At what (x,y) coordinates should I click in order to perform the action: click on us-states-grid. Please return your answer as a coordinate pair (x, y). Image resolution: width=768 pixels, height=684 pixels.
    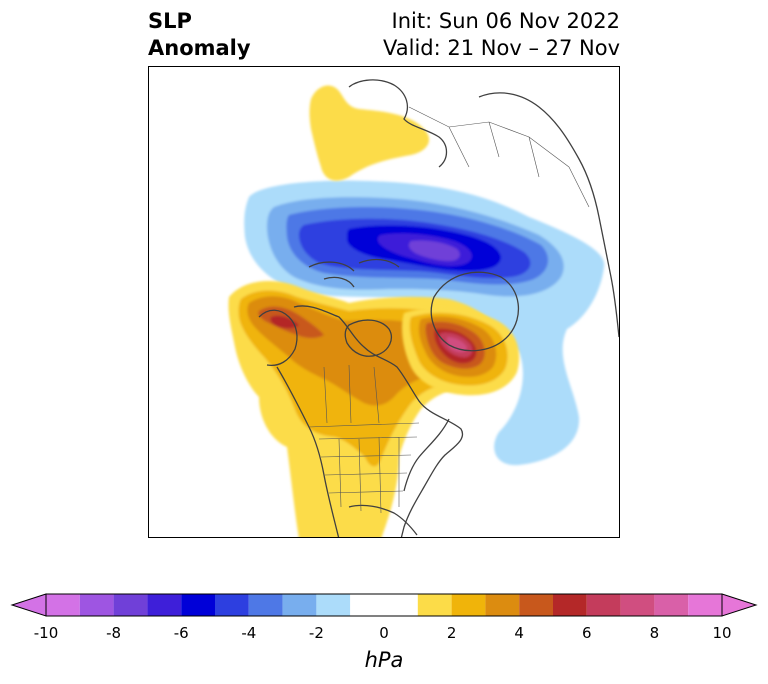
    Looking at the image, I should click on (368, 475).